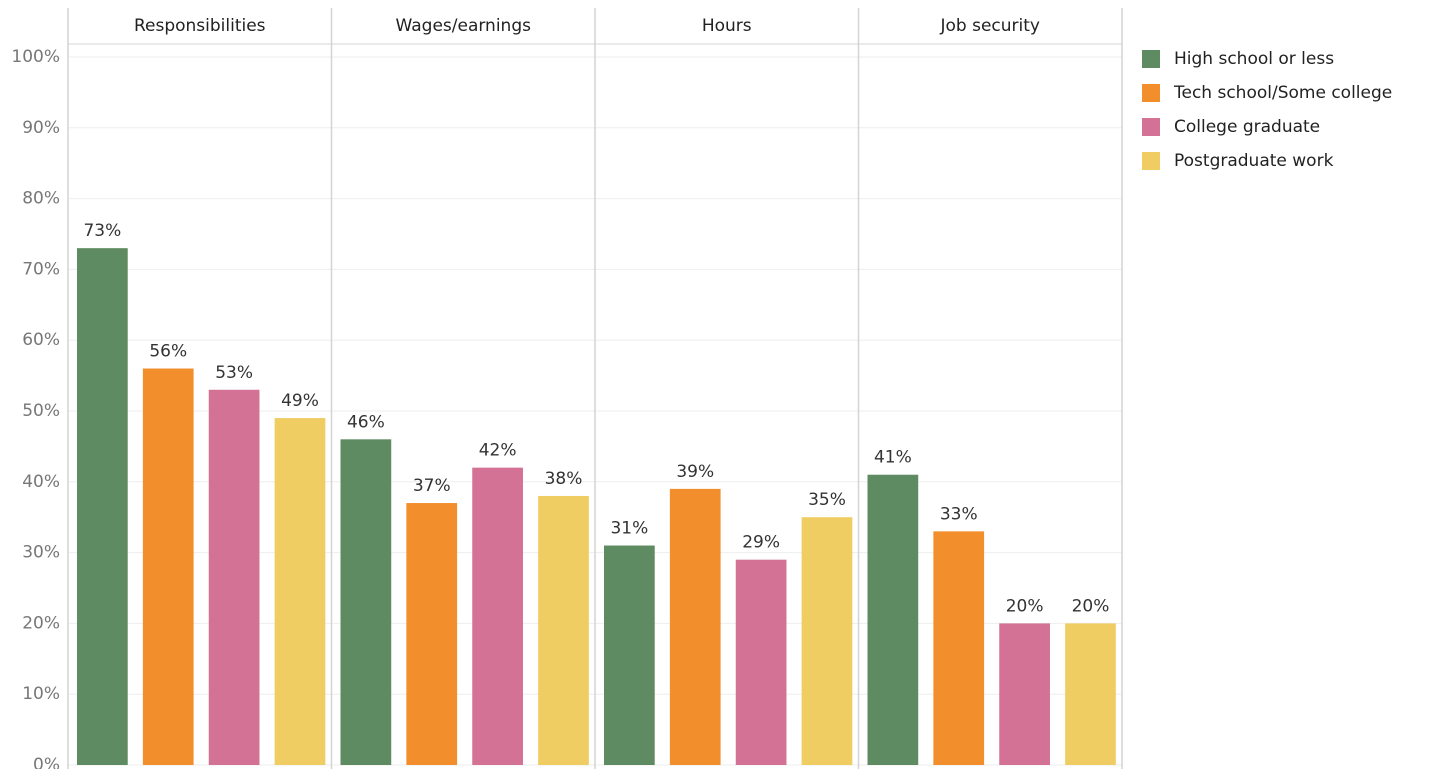 Image resolution: width=1436 pixels, height=769 pixels. Describe the element at coordinates (200, 26) in the screenshot. I see `panel-label: Responsibilities` at that location.